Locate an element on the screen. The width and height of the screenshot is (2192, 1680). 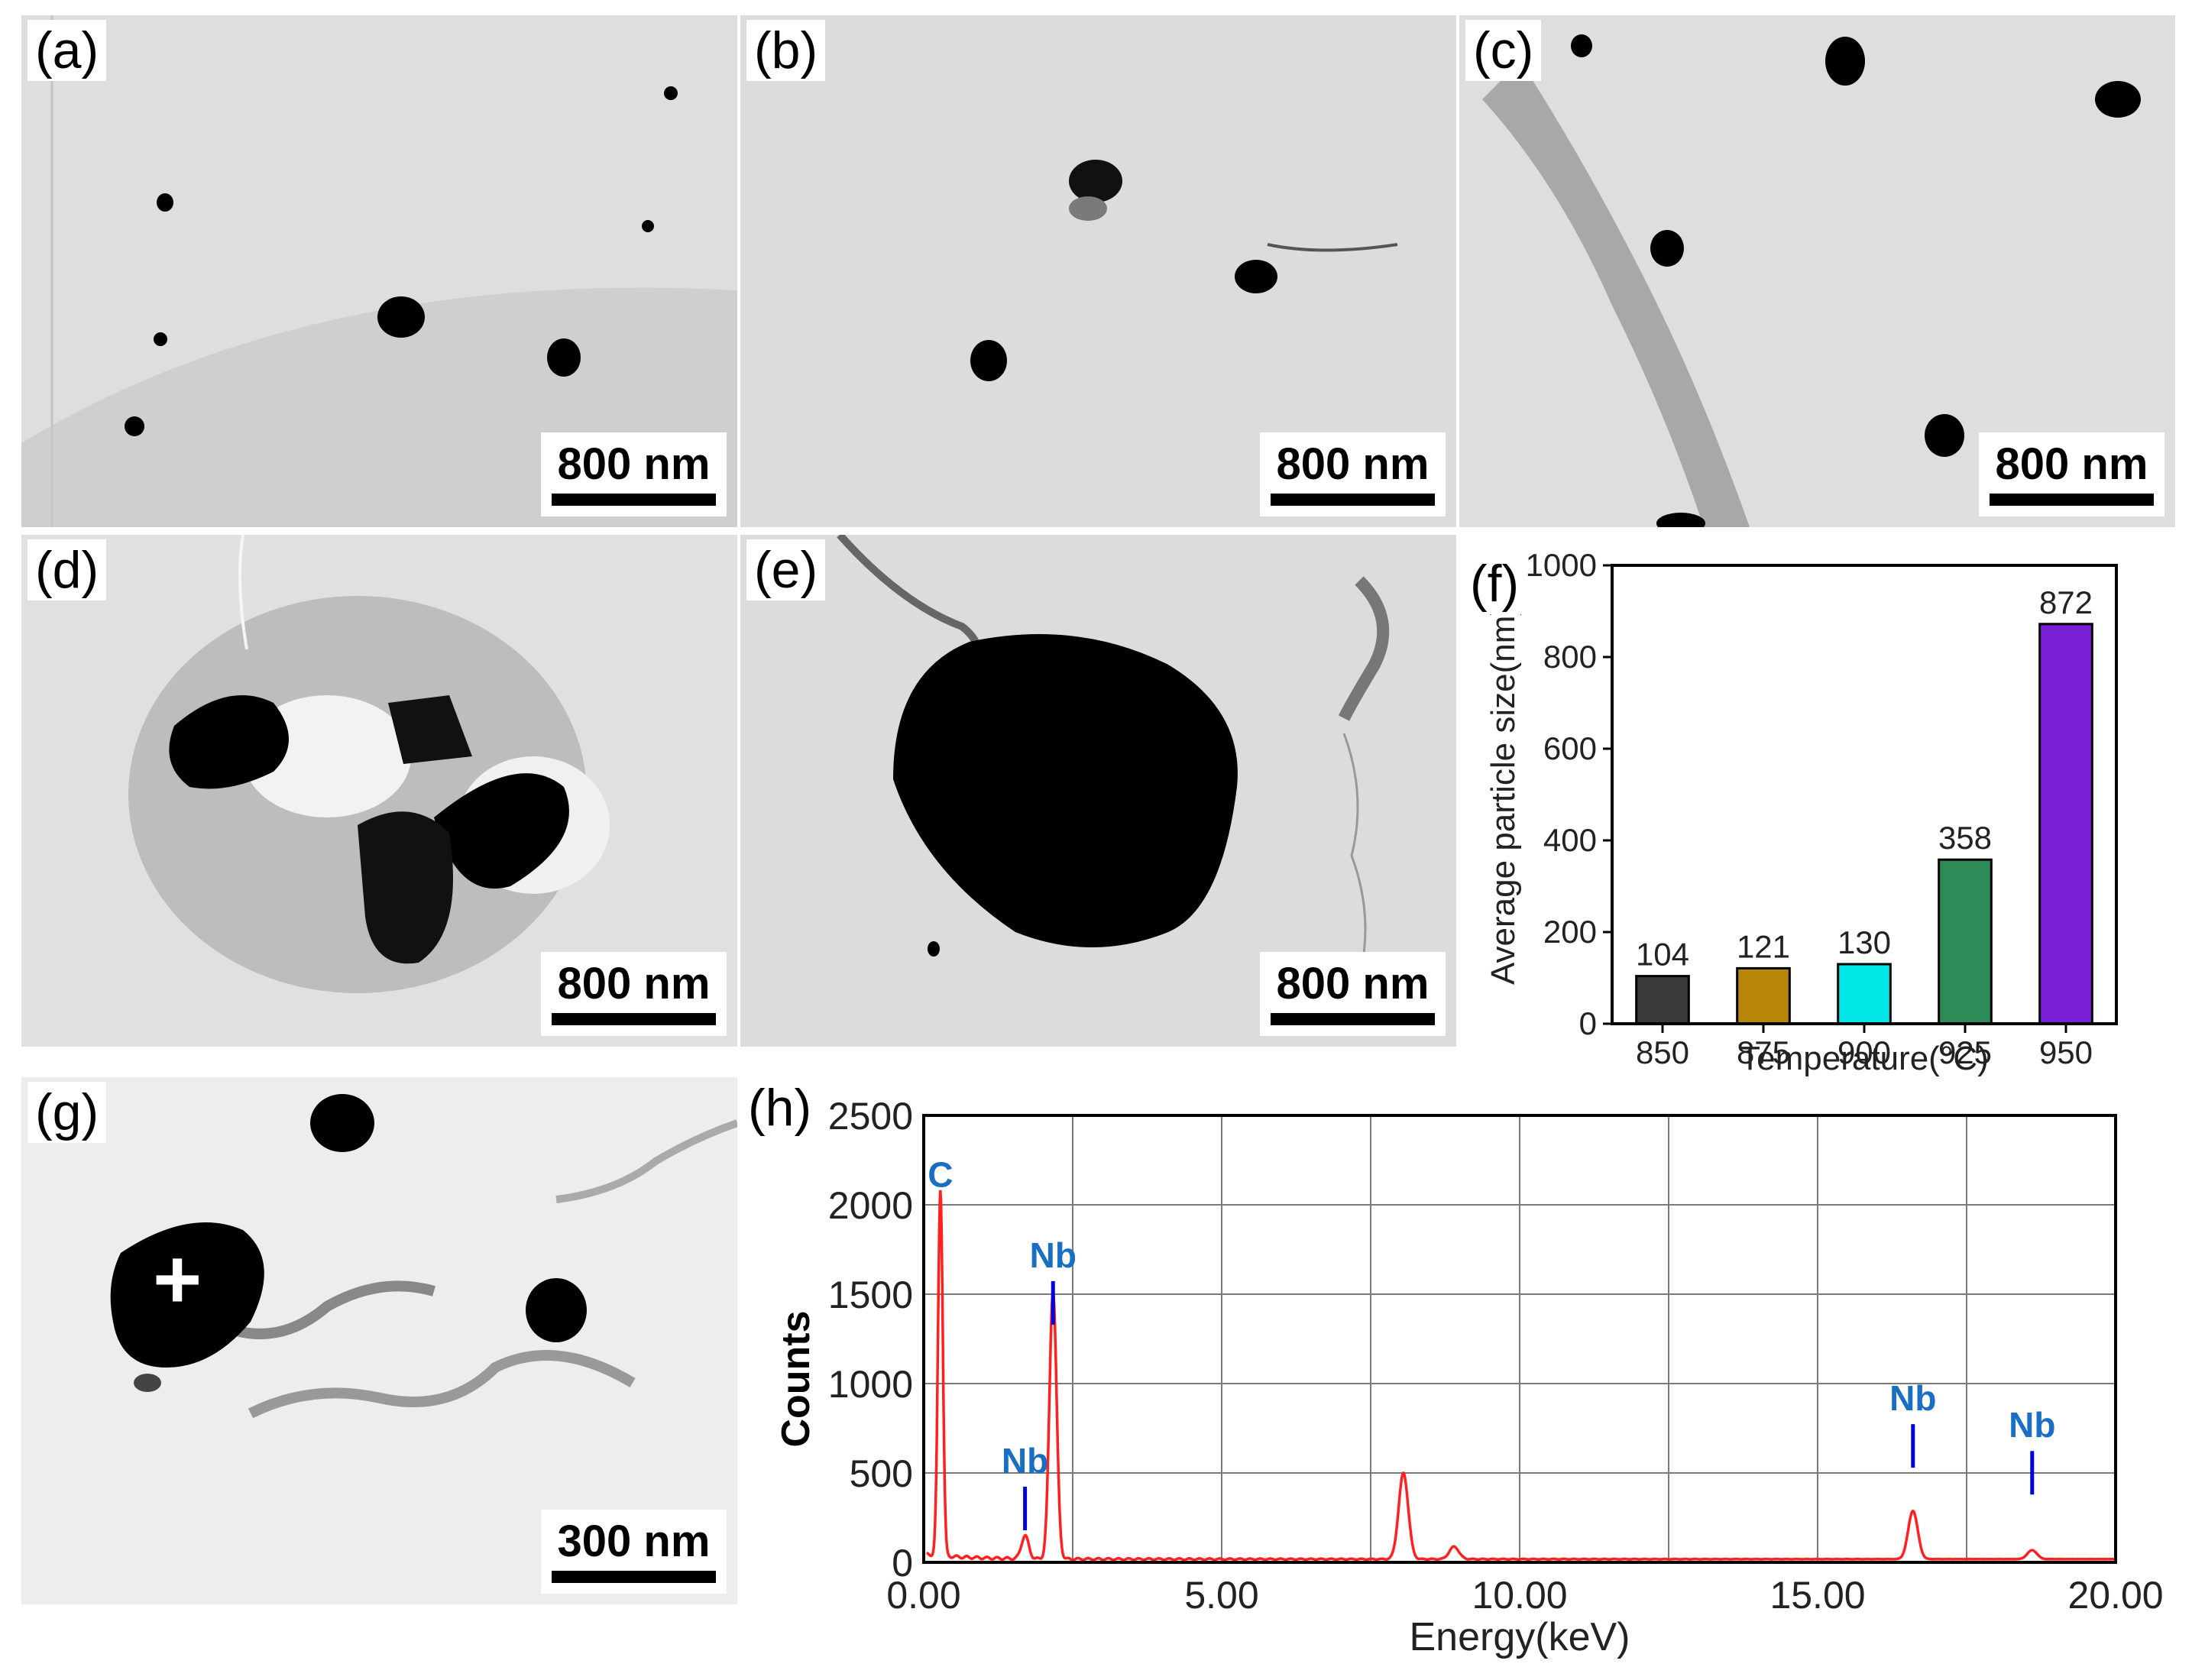
panel-d-scale-text: 800 nm is located at coordinates (634, 984).